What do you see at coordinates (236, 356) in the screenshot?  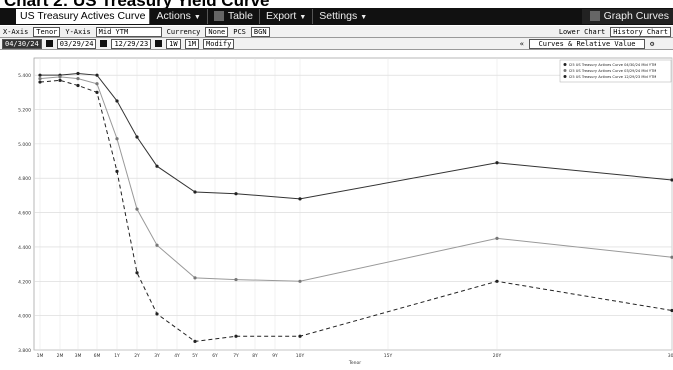 I see `x-tick-label: 7Y` at bounding box center [236, 356].